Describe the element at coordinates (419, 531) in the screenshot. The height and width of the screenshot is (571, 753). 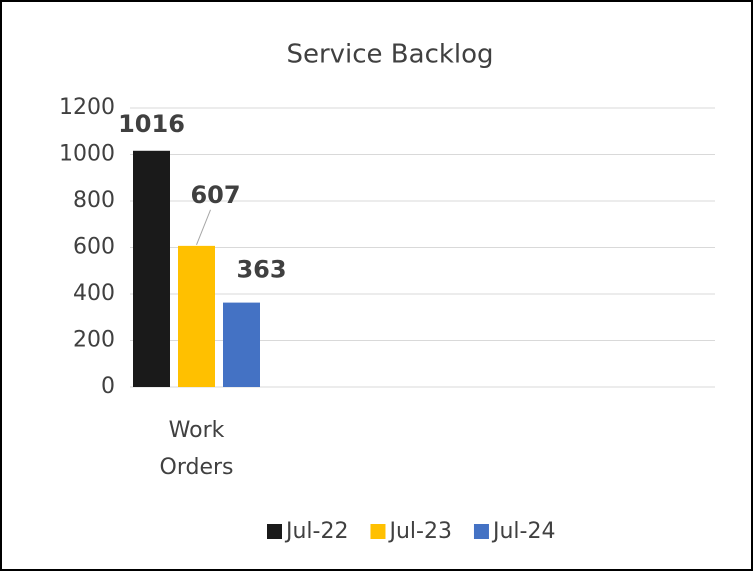
I see `legend-label: Jul-23` at that location.